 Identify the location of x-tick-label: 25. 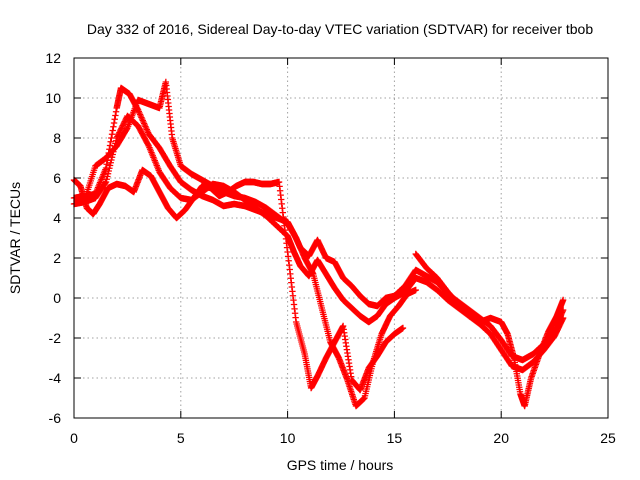
(608, 438).